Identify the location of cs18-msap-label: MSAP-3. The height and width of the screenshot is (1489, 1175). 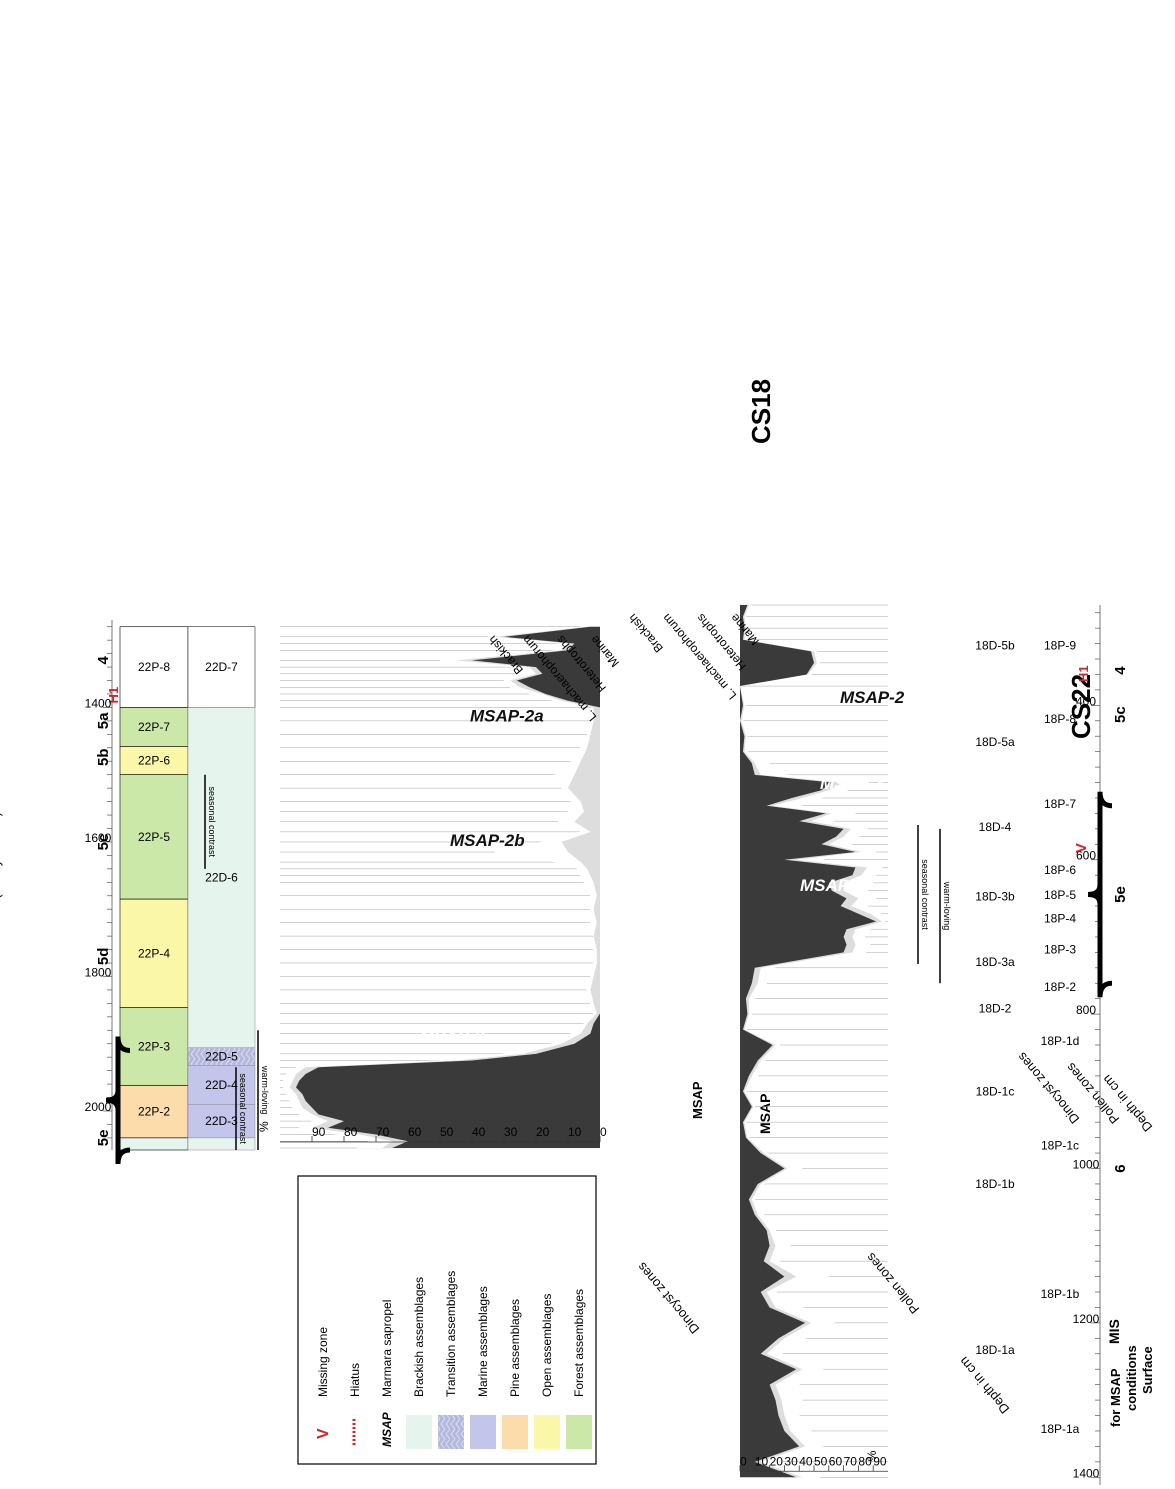
(852, 783).